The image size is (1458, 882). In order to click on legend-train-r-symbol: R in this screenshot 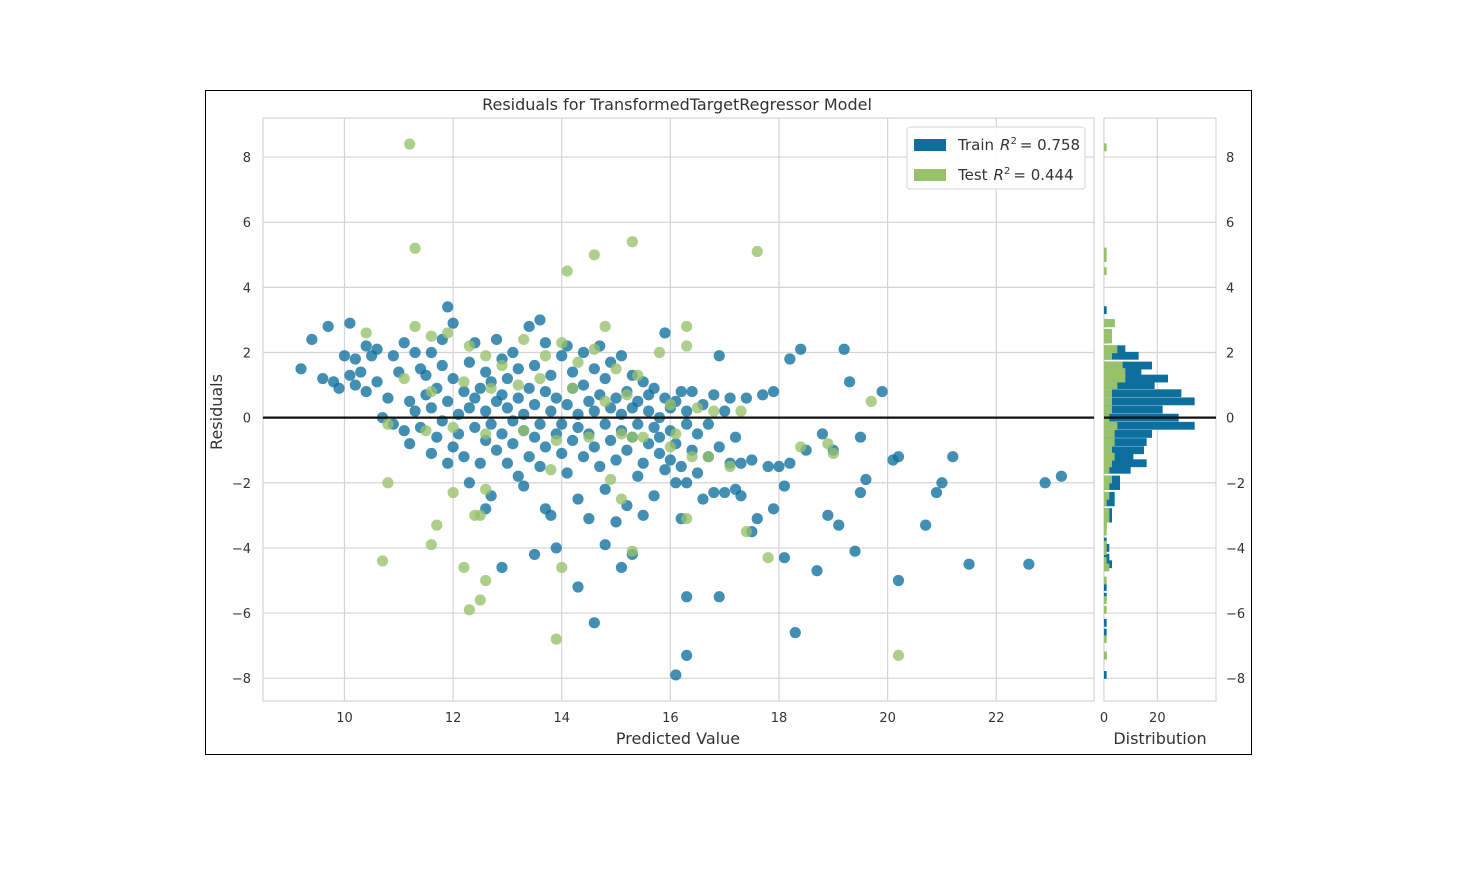, I will do `click(1005, 145)`.